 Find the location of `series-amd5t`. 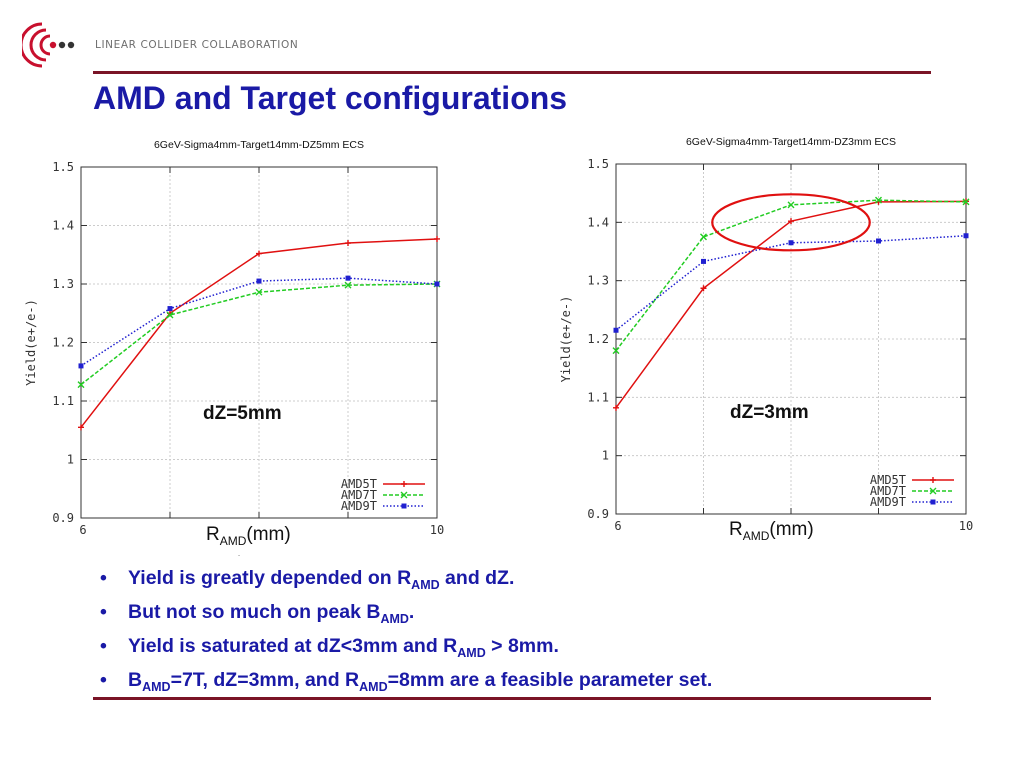

series-amd5t is located at coordinates (791, 304).